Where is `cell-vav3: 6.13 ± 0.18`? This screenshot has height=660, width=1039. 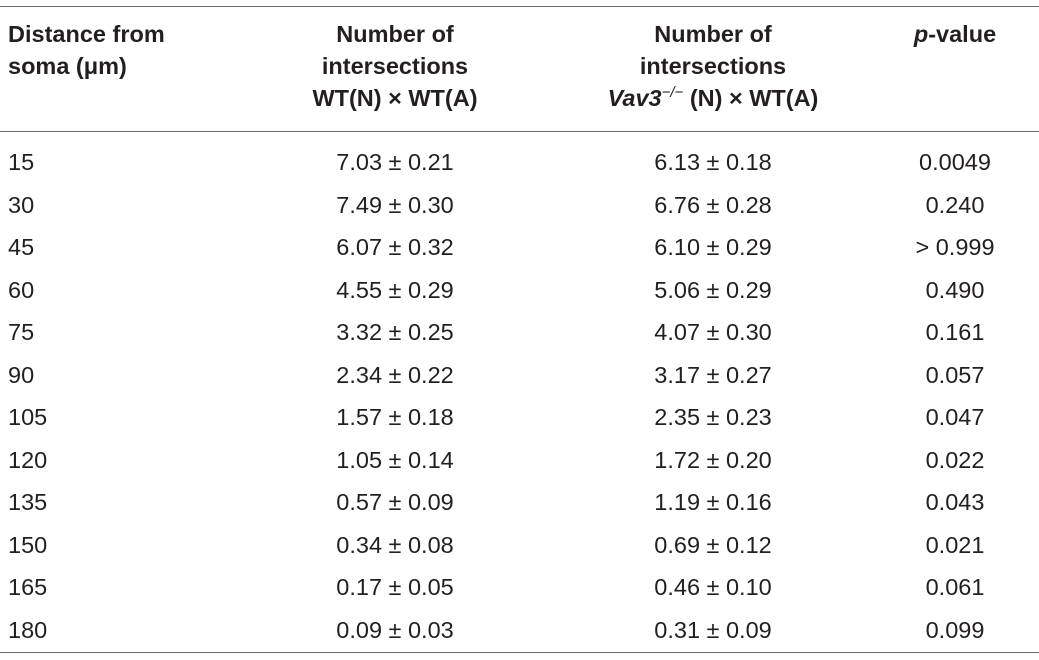
cell-vav3: 6.13 ± 0.18 is located at coordinates (713, 162).